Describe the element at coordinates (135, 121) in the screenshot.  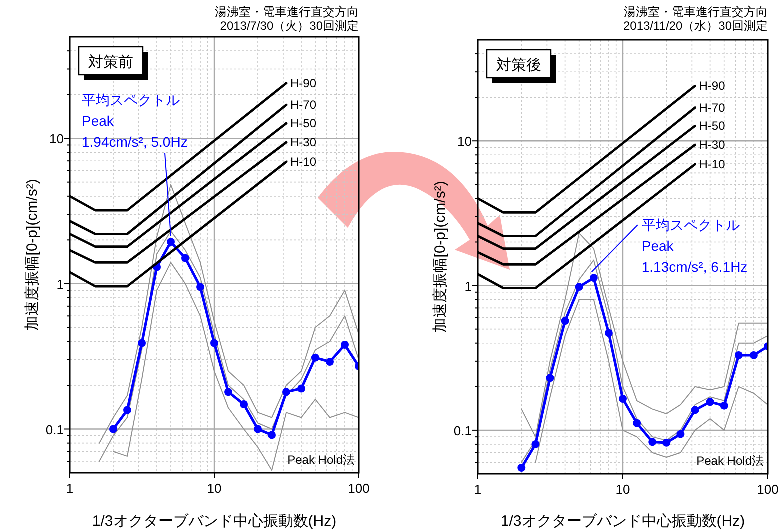
I see `annotation: 平均スペクトル Peak 1.94cm/s², 5.0Hz` at that location.